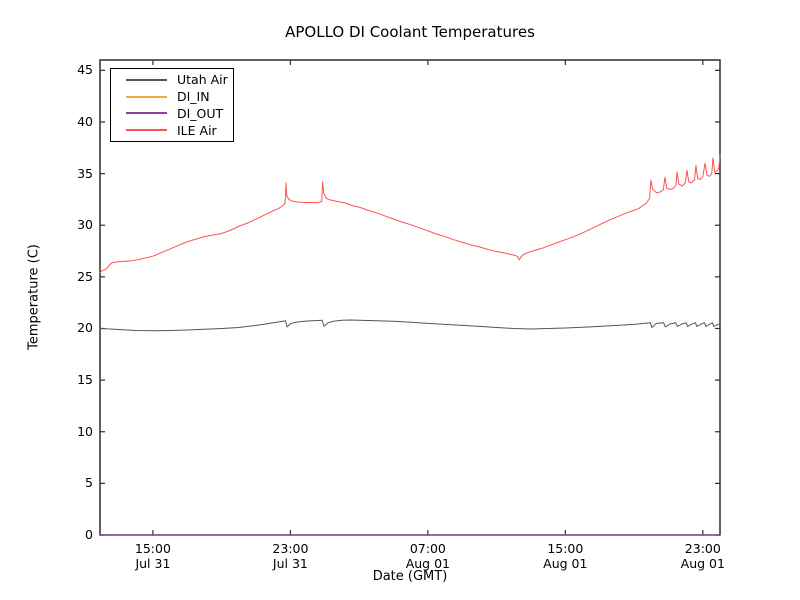 The height and width of the screenshot is (600, 800). I want to click on legend-item: Utah Air, so click(172, 80).